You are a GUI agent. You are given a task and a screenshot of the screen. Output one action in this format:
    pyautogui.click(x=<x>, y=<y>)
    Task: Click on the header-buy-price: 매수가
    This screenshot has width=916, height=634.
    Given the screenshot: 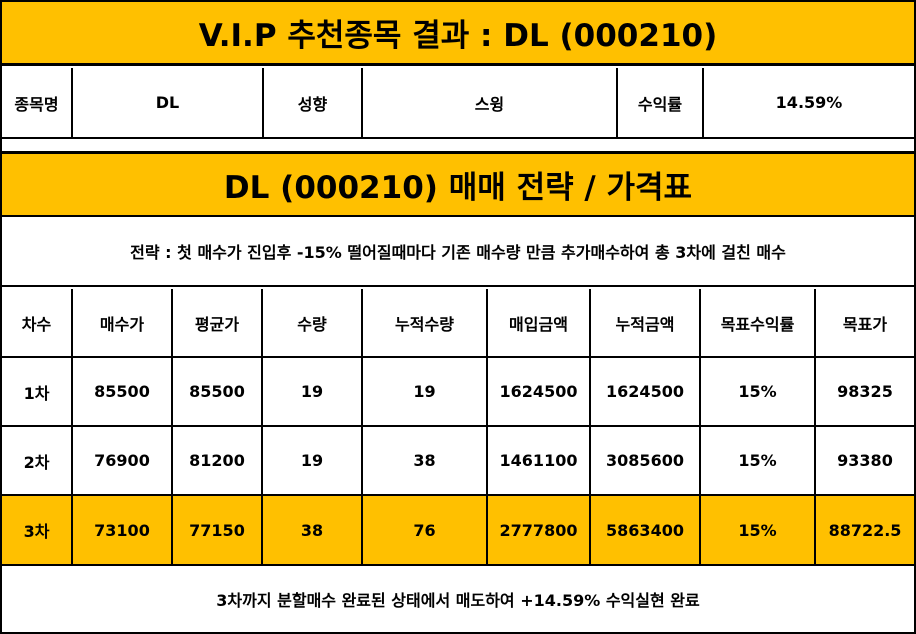 What is the action you would take?
    pyautogui.click(x=122, y=323)
    